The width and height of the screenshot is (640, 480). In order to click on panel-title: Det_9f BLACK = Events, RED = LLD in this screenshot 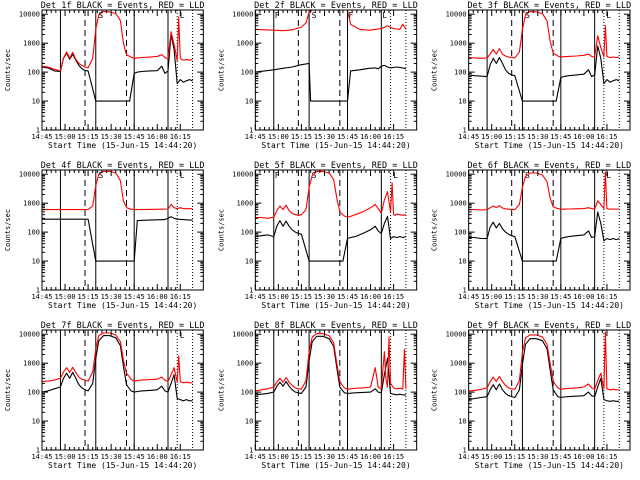, I will do `click(549, 326)`.